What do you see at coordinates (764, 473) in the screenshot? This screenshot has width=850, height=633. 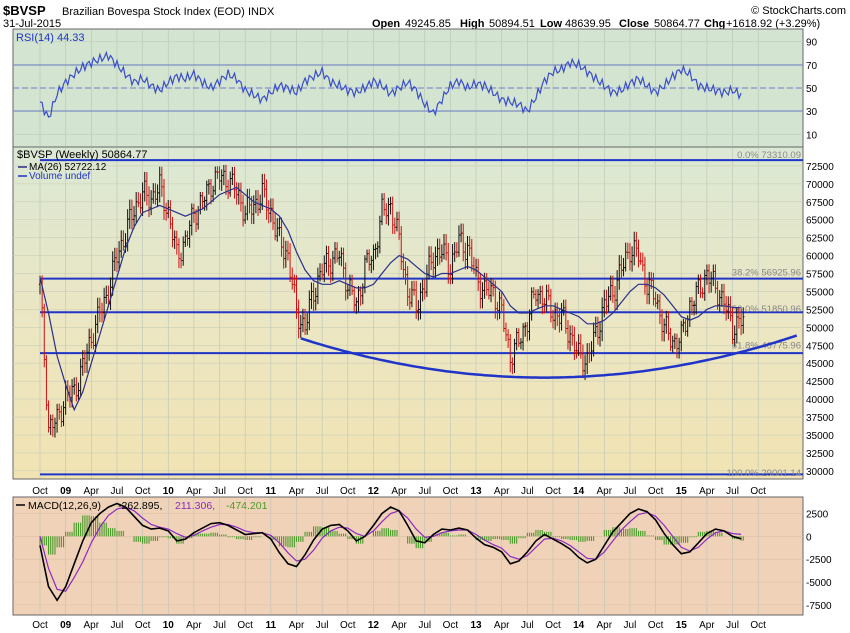 I see `fib-label: 100.0% 29001.14` at bounding box center [764, 473].